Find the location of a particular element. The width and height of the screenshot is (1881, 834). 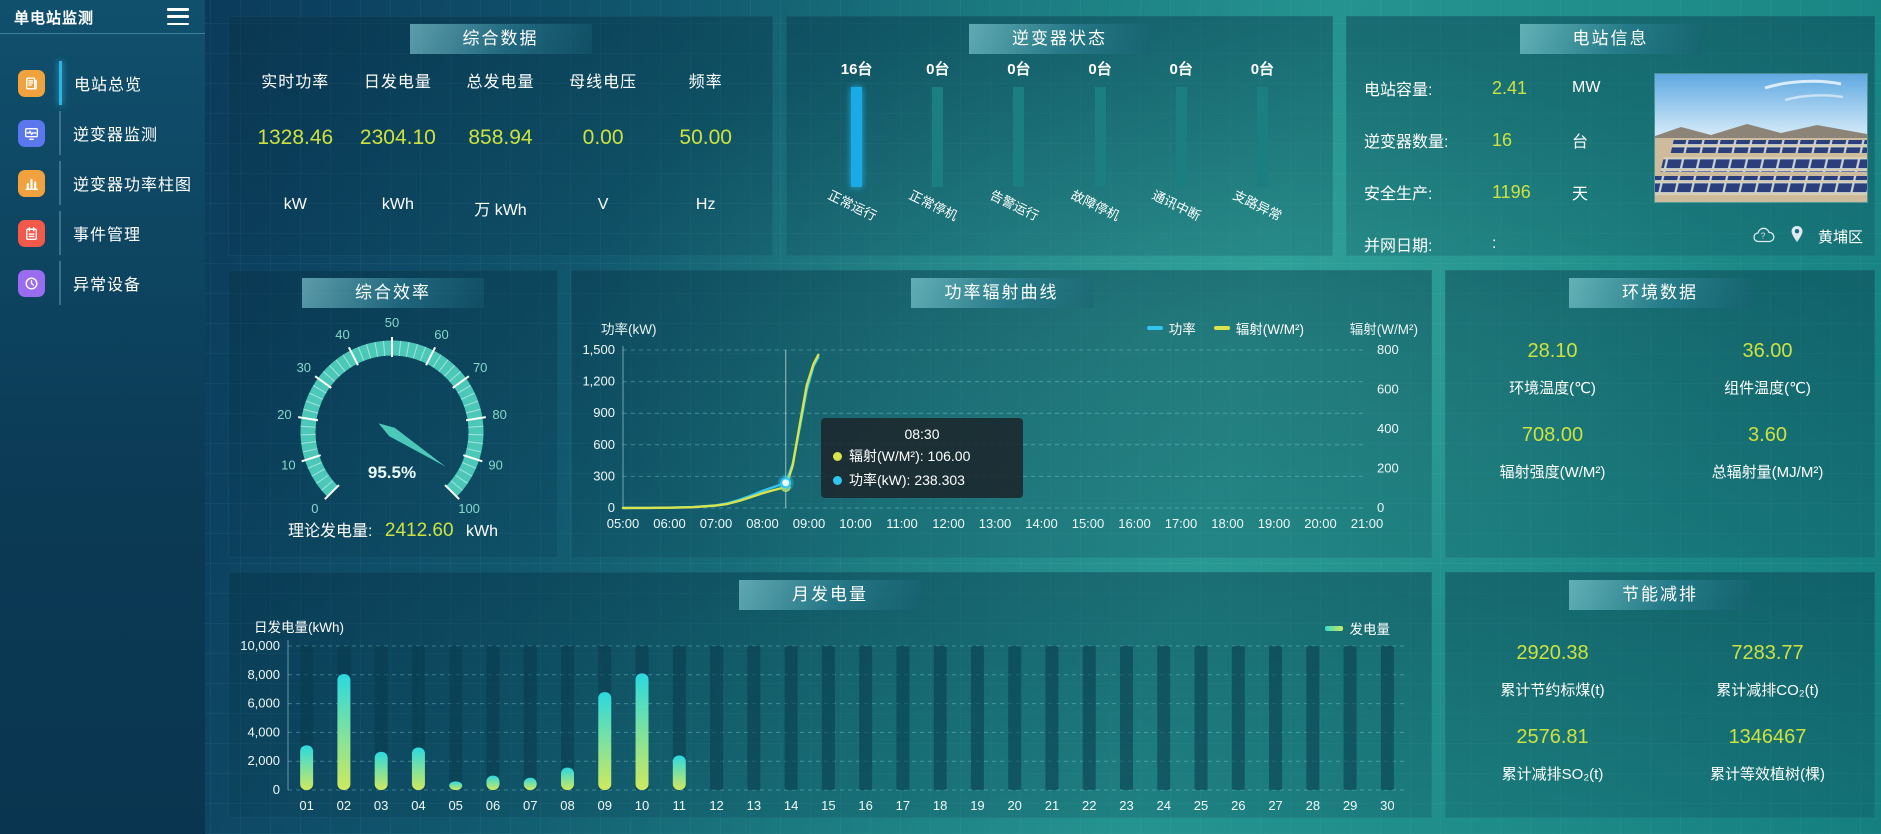

metric-cell: 7283.77 累计减排CO₂(t) is located at coordinates (1767, 671).